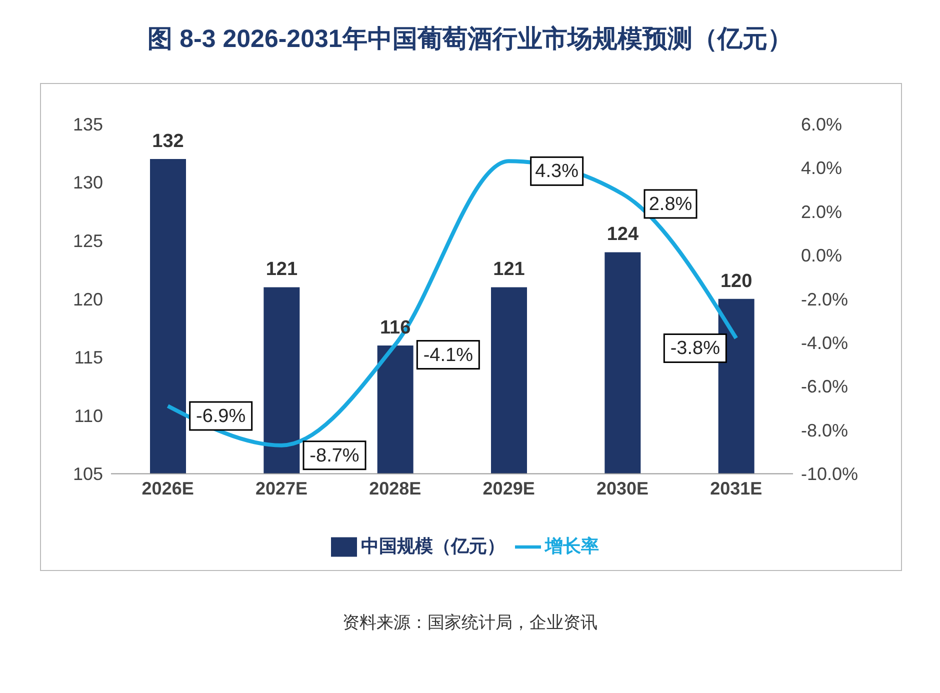 The image size is (940, 693). I want to click on data-label: 4.3%, so click(557, 171).